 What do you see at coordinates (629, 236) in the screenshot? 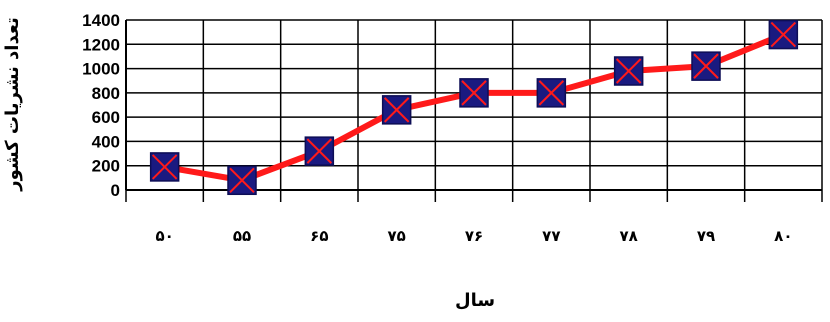
I see `x-tick-label: ۷۸` at bounding box center [629, 236].